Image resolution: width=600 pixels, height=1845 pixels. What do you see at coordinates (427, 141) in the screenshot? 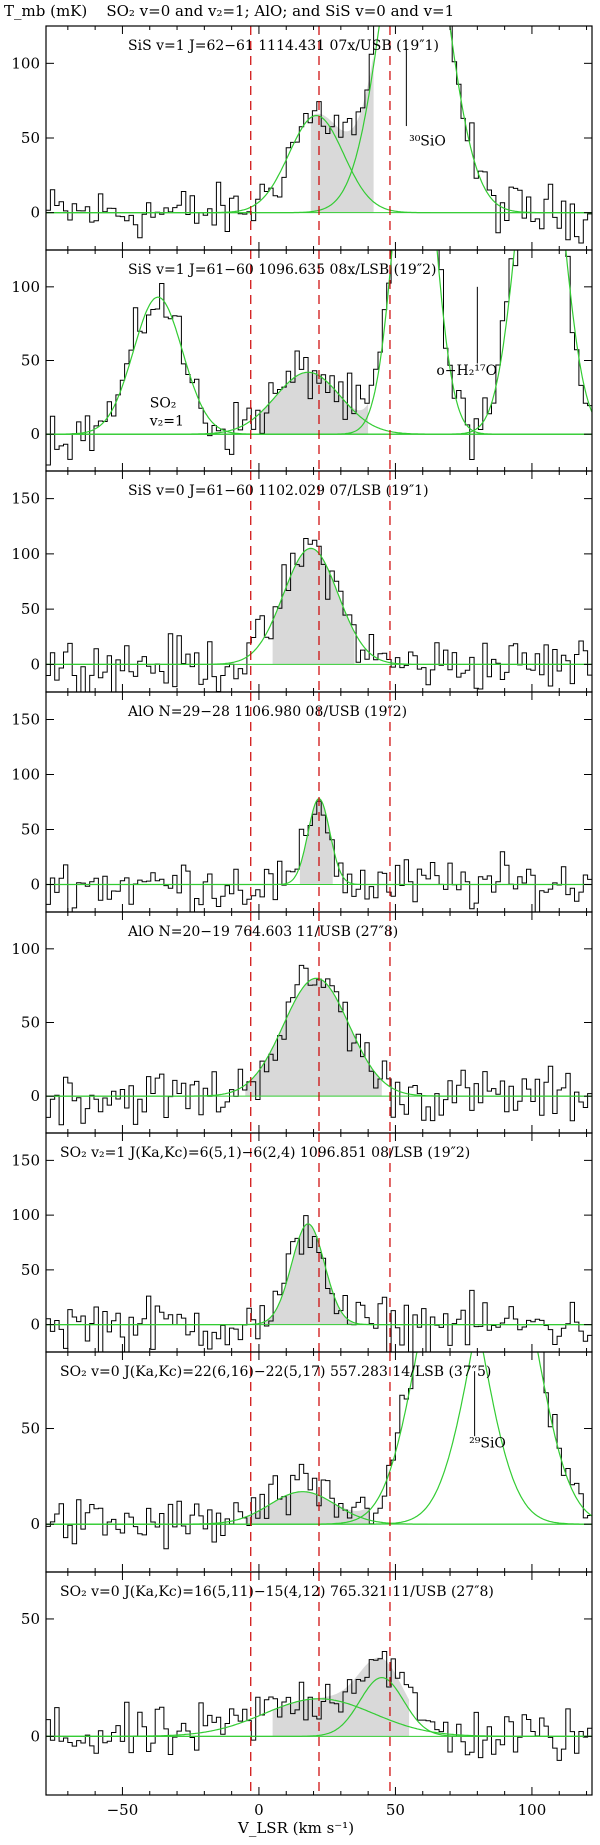
I see `line-annotation: ³⁰SiO` at bounding box center [427, 141].